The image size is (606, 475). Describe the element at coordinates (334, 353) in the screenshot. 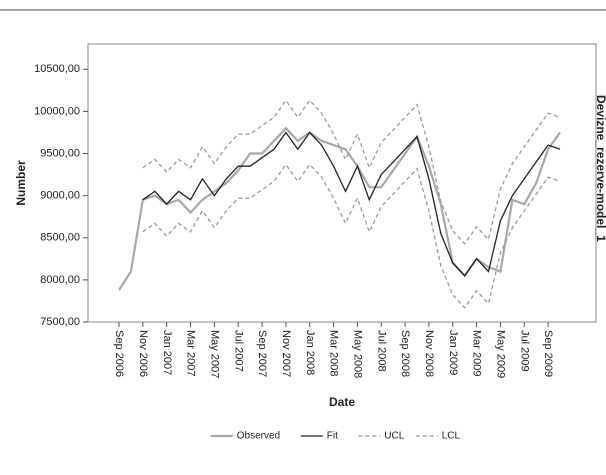

I see `x-tick-label: Mar 2008` at that location.